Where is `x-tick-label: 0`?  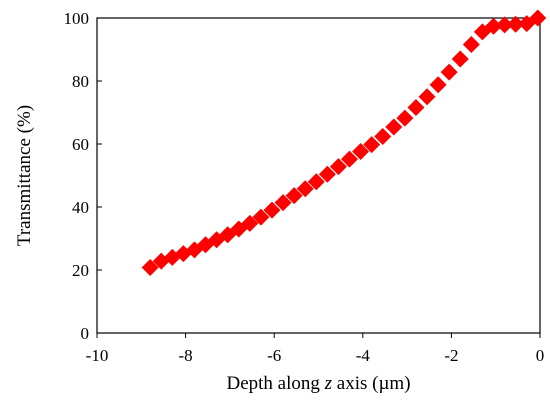 x-tick-label: 0 is located at coordinates (540, 355).